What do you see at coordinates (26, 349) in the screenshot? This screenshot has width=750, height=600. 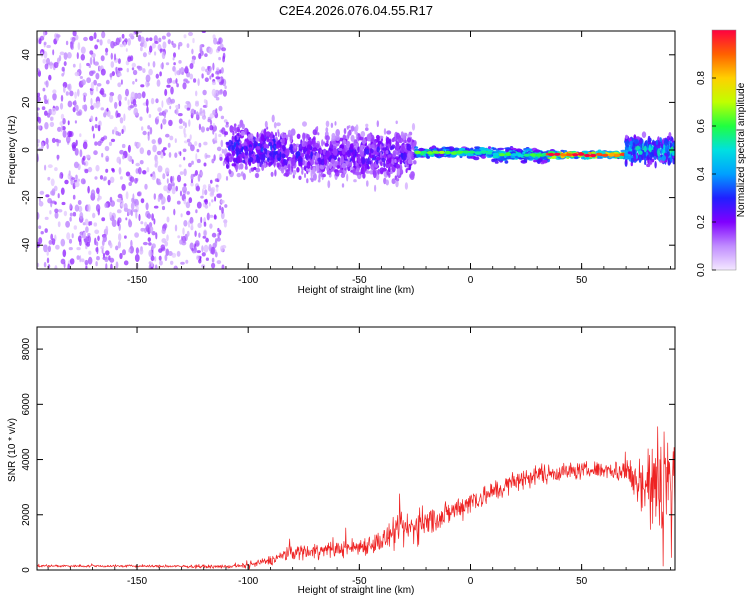 I see `snr-y-tick-label: 8000` at bounding box center [26, 349].